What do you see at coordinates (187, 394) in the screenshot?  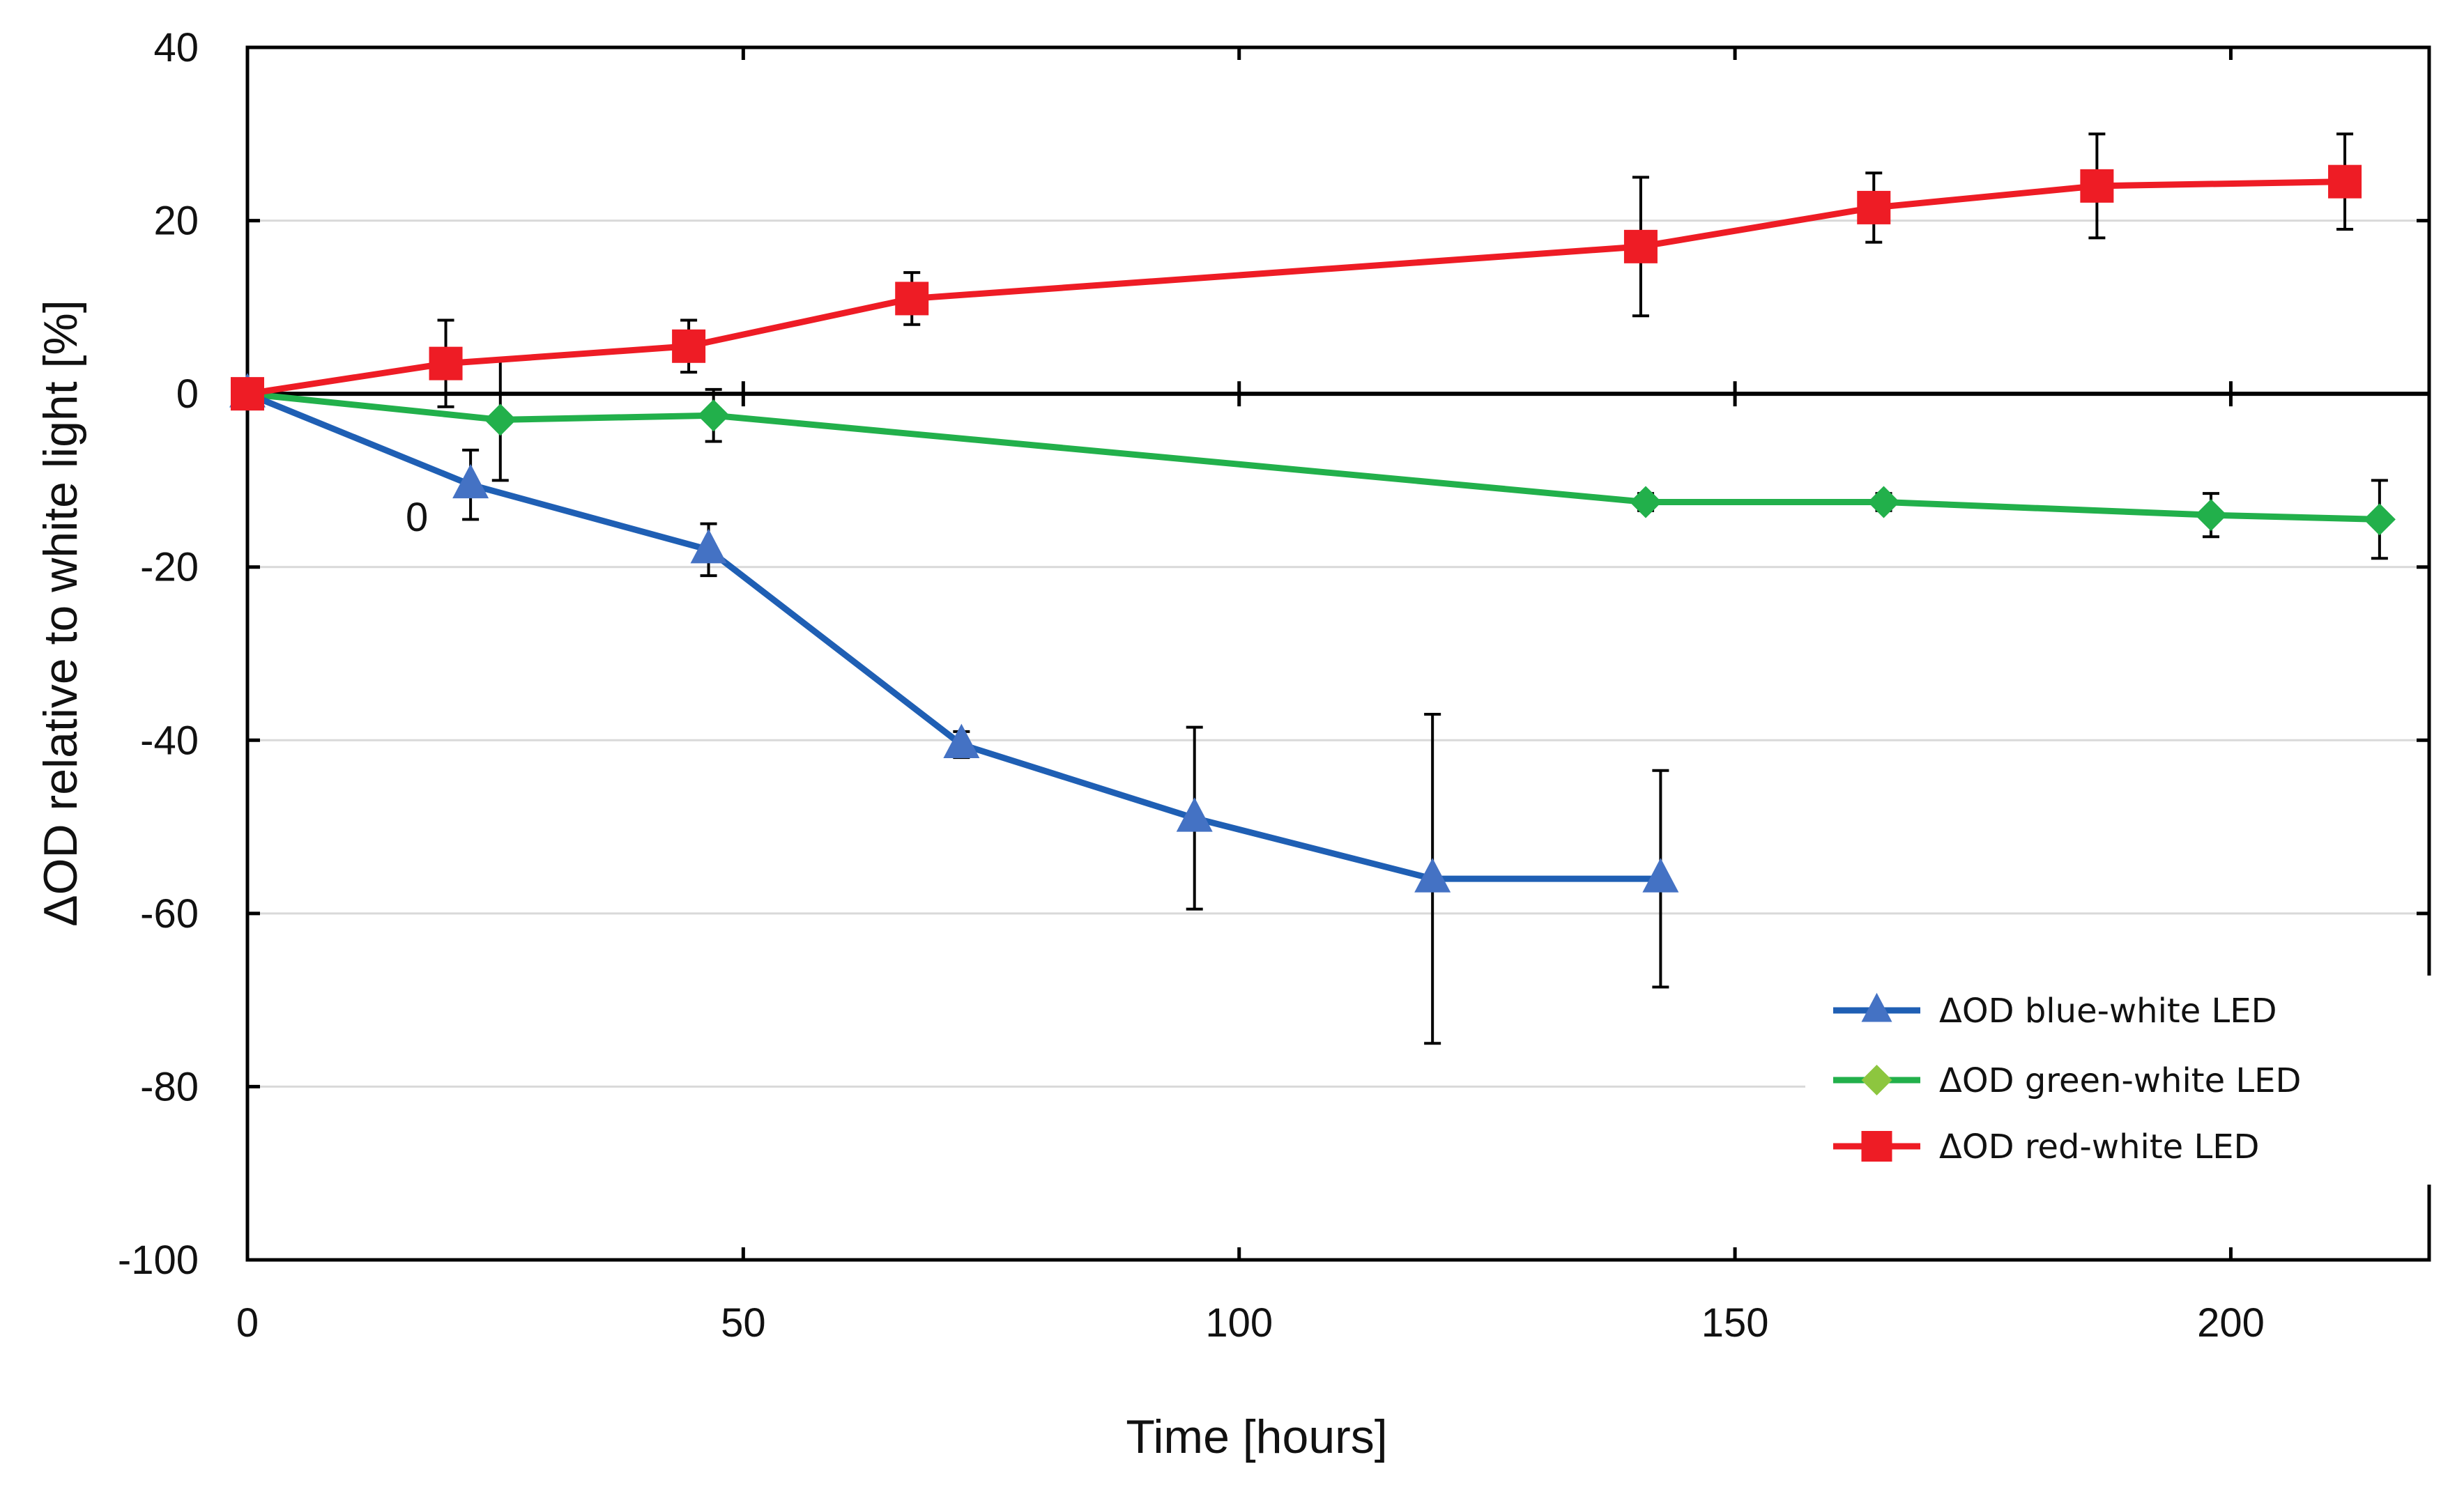 I see `y-tick-label: 0` at bounding box center [187, 394].